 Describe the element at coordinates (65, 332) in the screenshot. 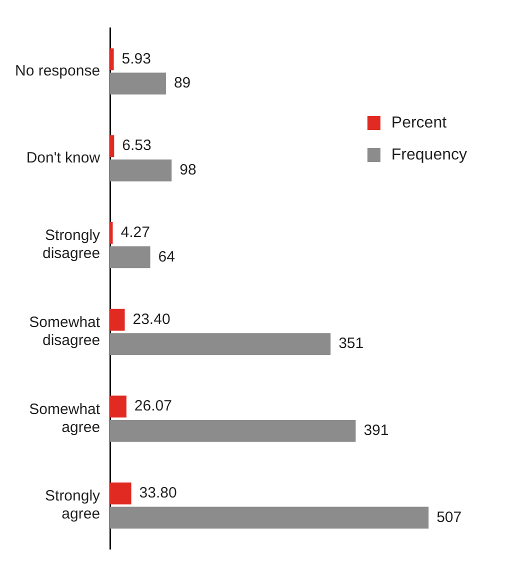

I see `y-tick-label: Somewhat disagree` at that location.